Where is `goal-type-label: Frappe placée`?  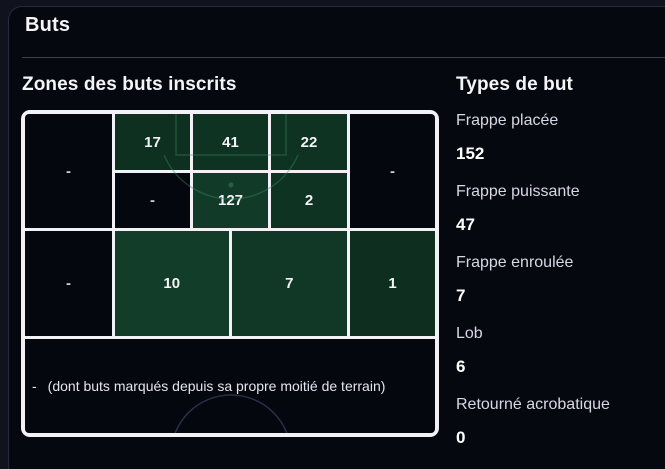 goal-type-label: Frappe placée is located at coordinates (507, 120).